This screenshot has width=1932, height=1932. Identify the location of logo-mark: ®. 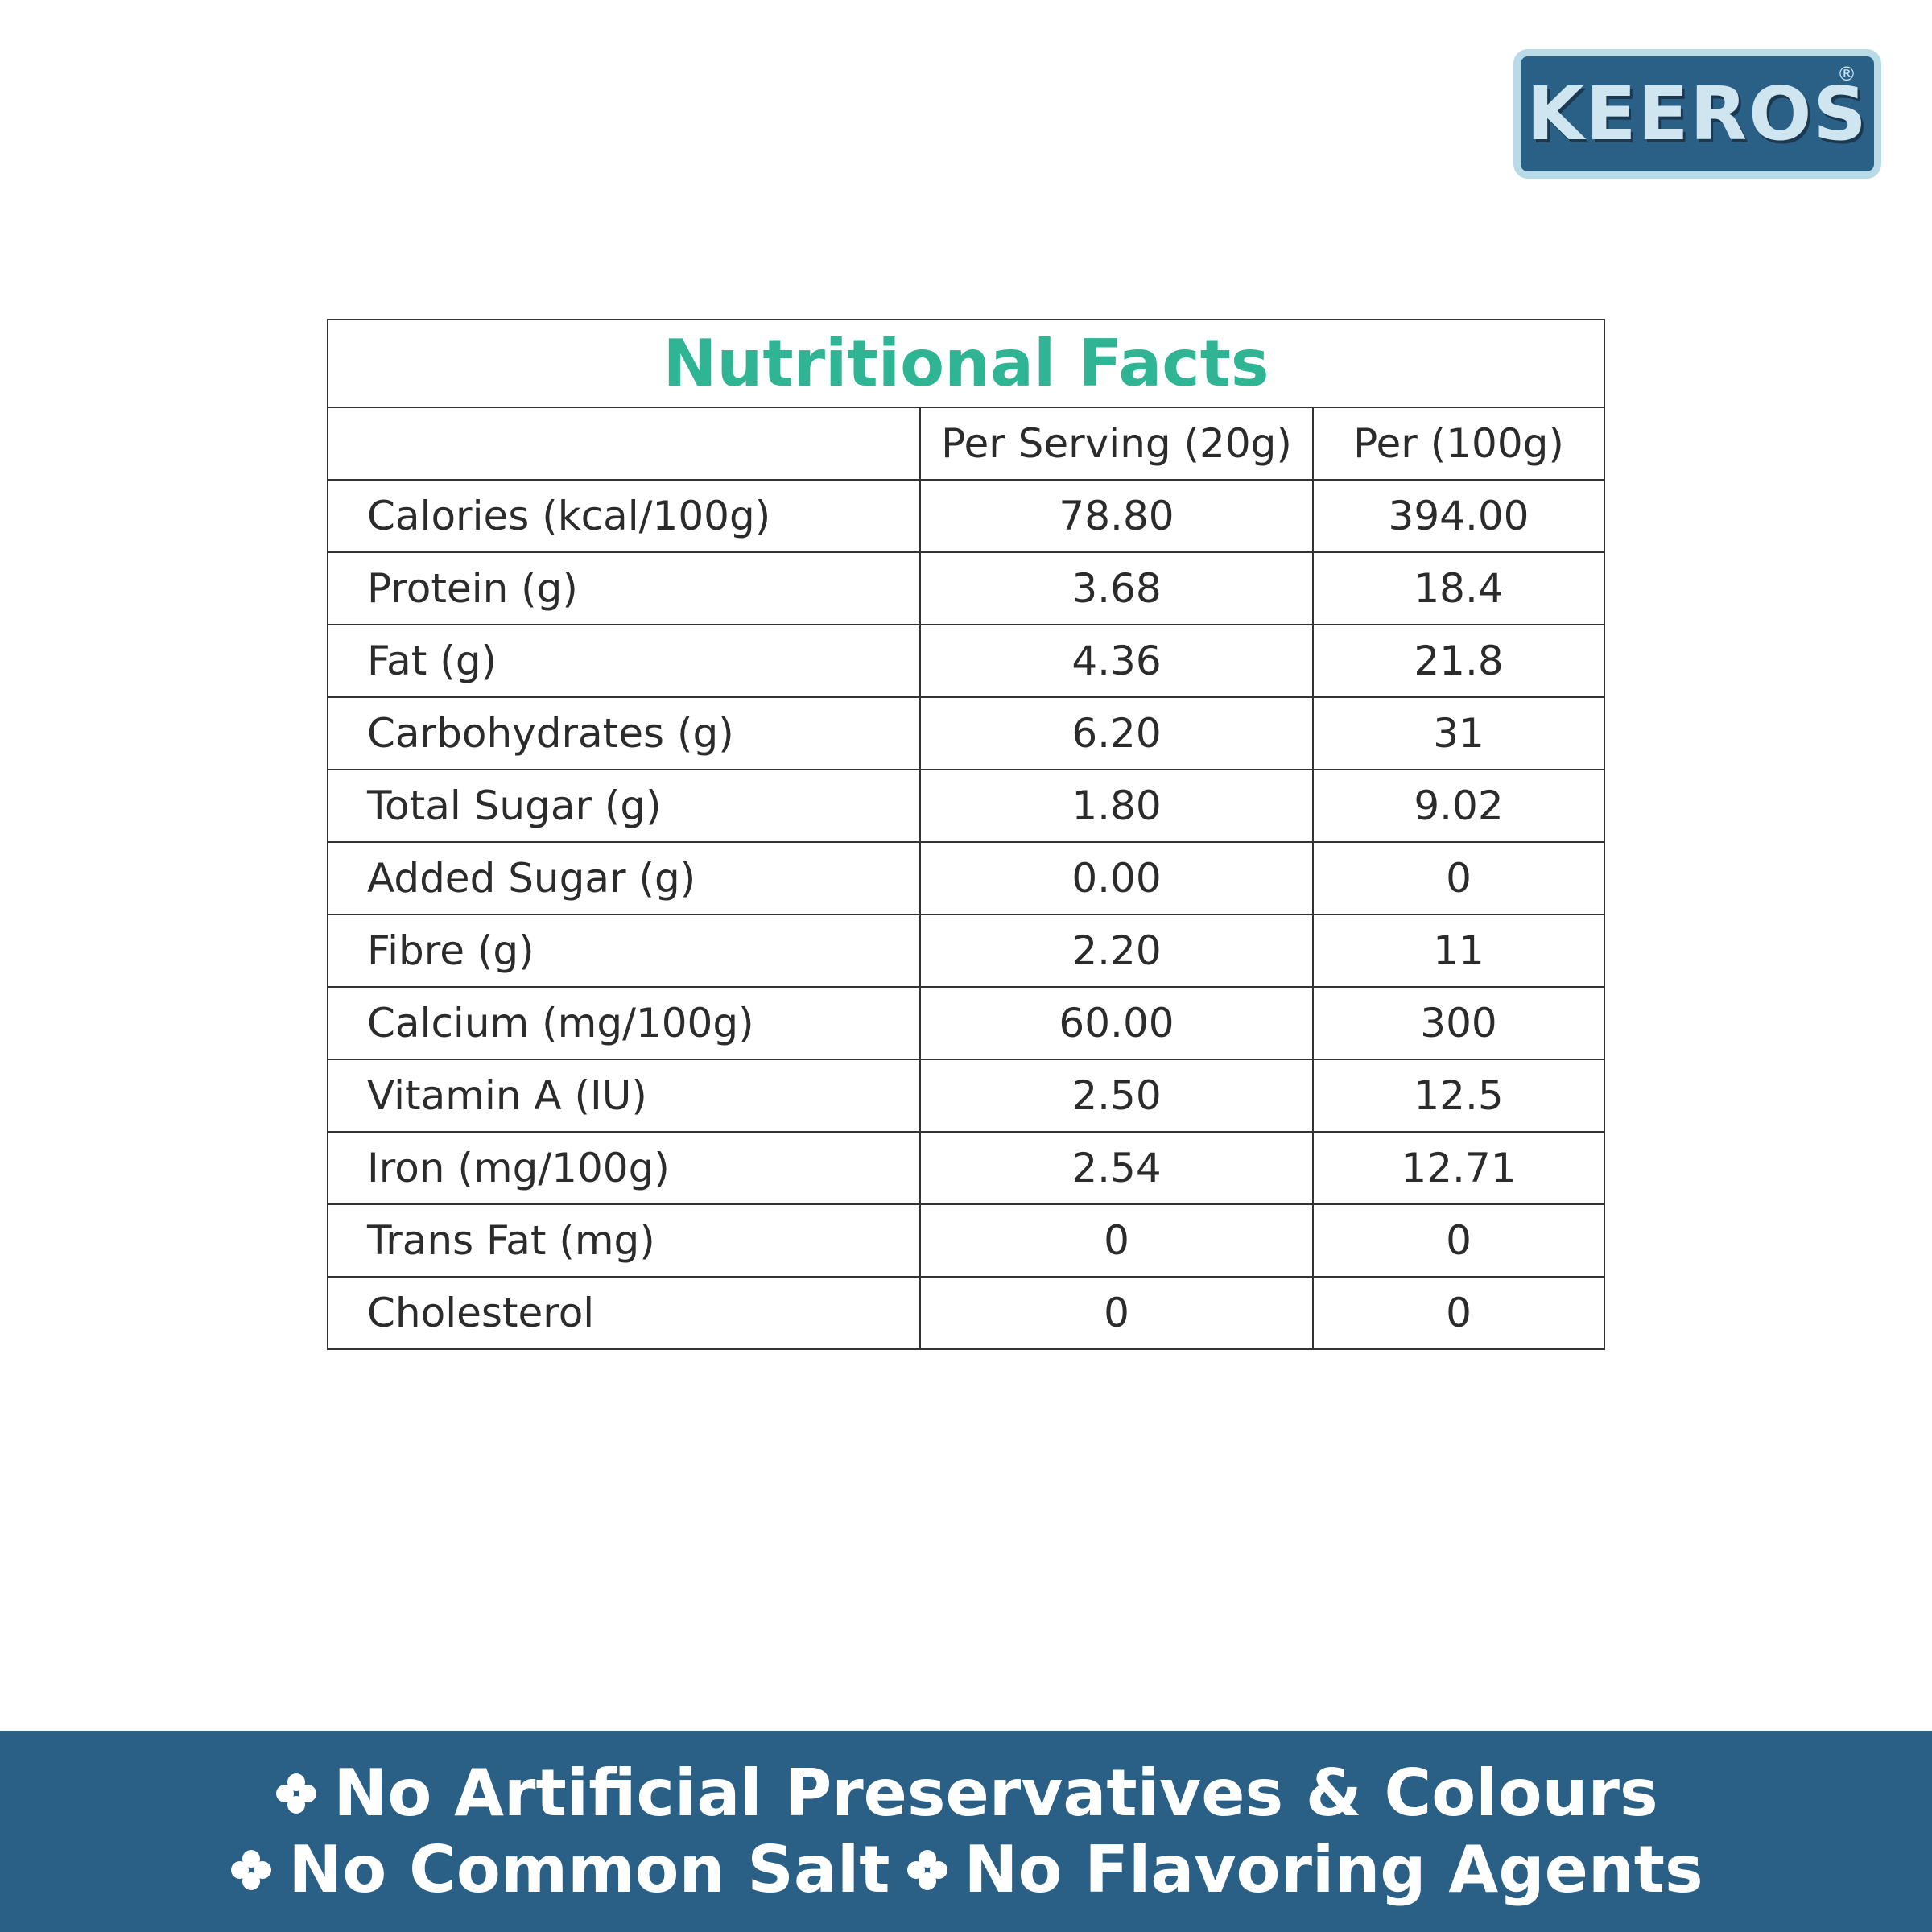
(1847, 74).